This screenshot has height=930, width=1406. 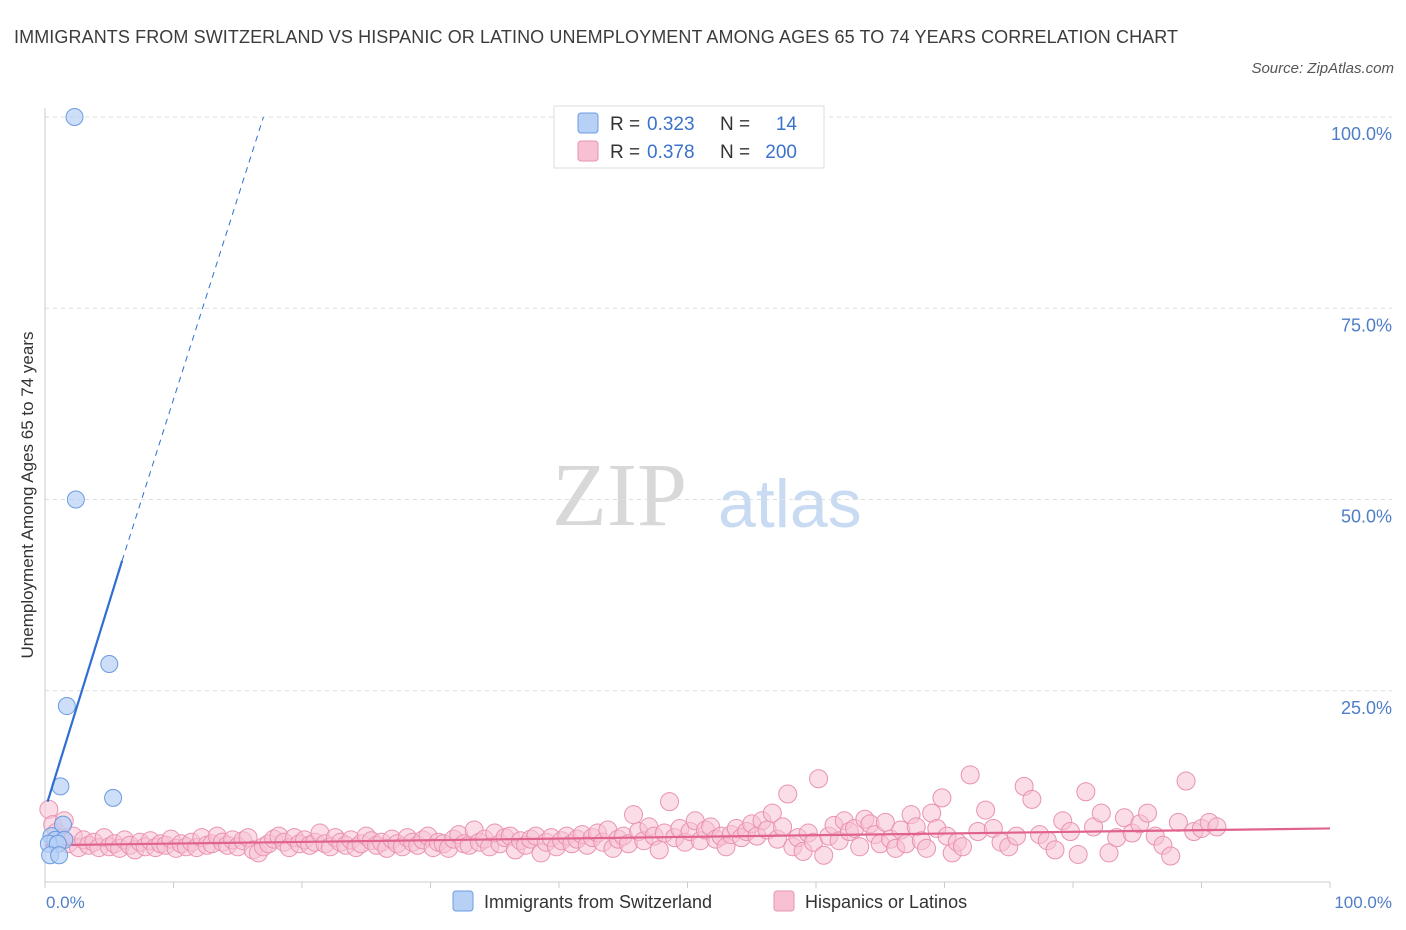 What do you see at coordinates (619, 495) in the screenshot?
I see `watermark-zip: ZIP` at bounding box center [619, 495].